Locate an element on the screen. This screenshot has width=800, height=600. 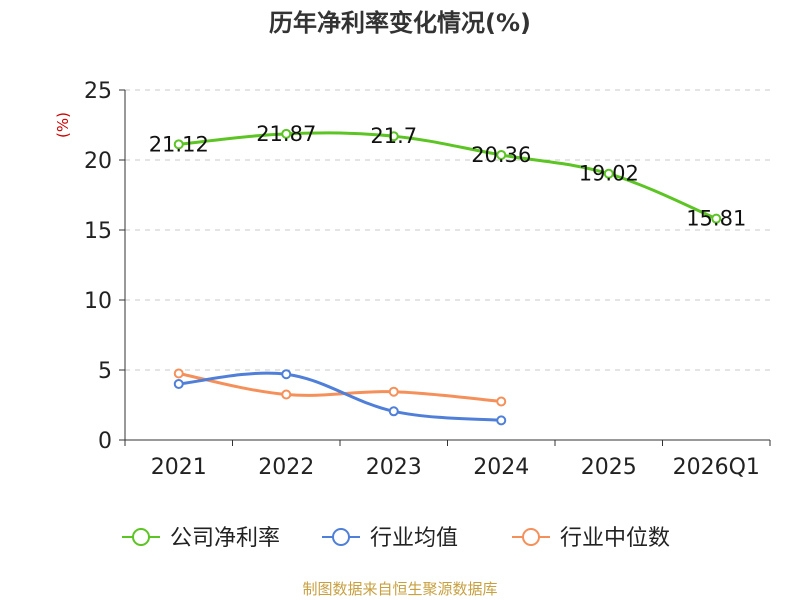
x-tick-label: 2024 is located at coordinates (501, 467).